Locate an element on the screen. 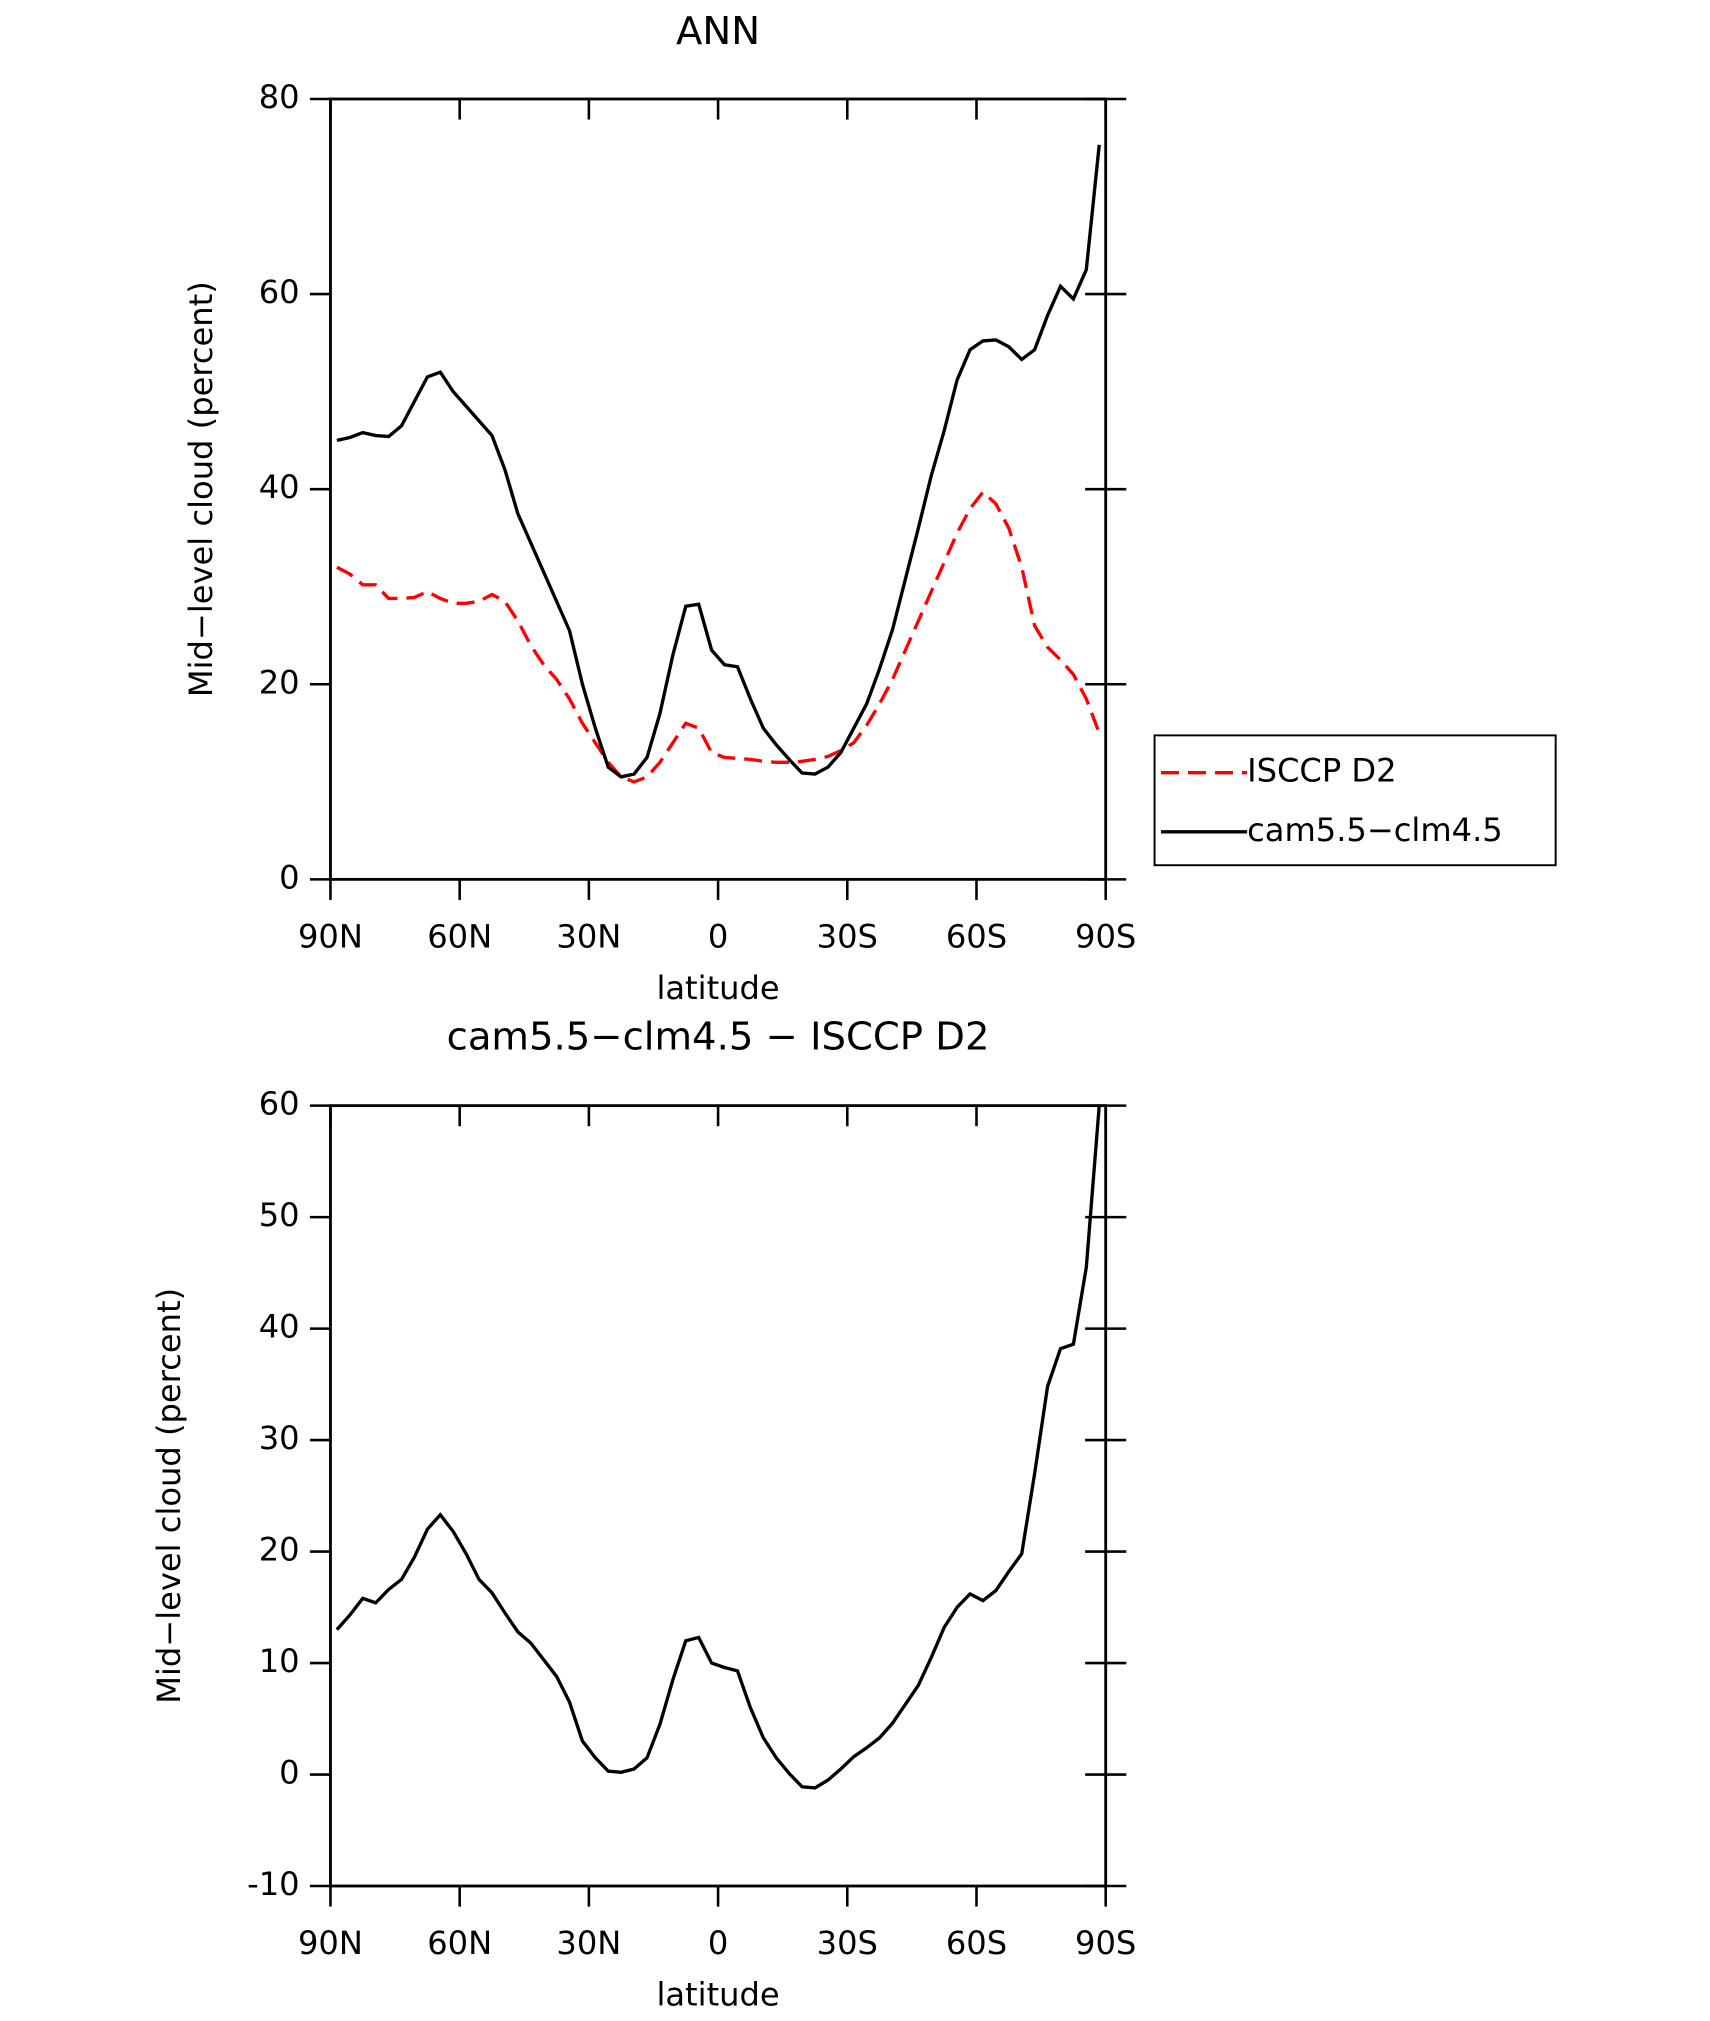  chart-title: ANN is located at coordinates (718, 31).